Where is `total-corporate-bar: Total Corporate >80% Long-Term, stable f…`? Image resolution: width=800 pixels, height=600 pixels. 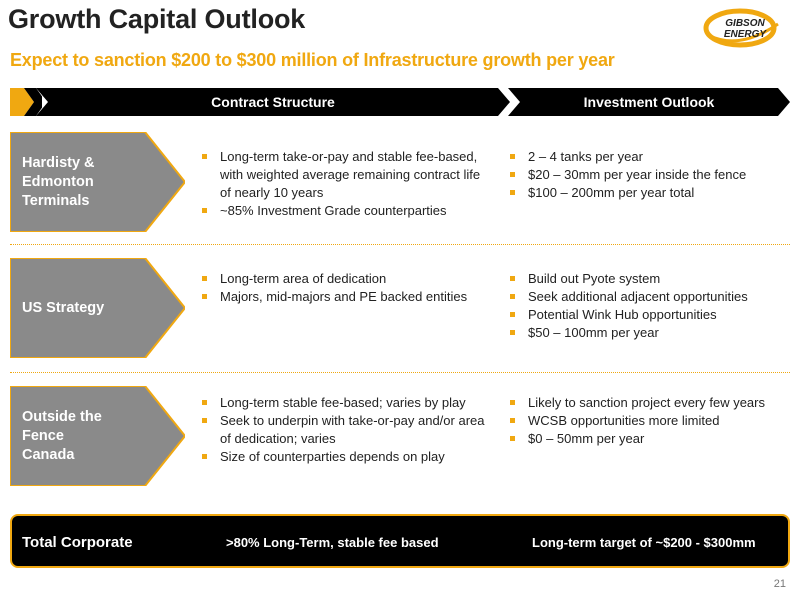 total-corporate-bar: Total Corporate >80% Long-Term, stable f… is located at coordinates (400, 541).